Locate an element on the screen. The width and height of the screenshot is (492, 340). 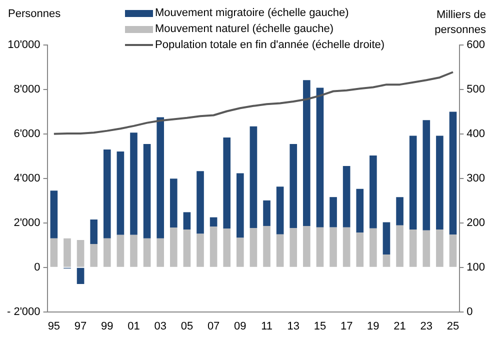
y-tick-label: 4'000 is located at coordinates (27, 178).